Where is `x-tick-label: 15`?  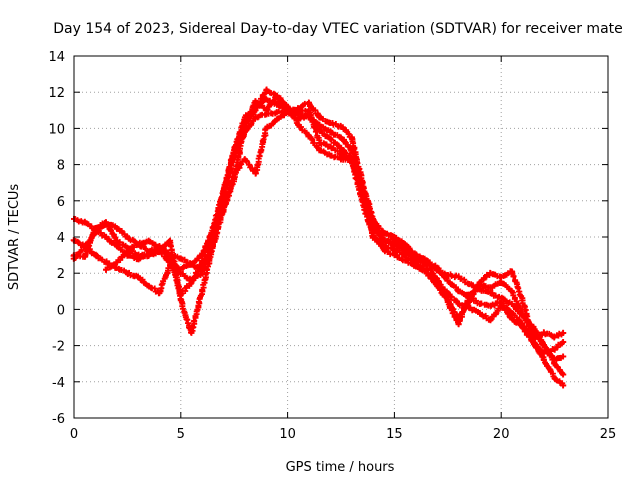 x-tick-label: 15 is located at coordinates (394, 434).